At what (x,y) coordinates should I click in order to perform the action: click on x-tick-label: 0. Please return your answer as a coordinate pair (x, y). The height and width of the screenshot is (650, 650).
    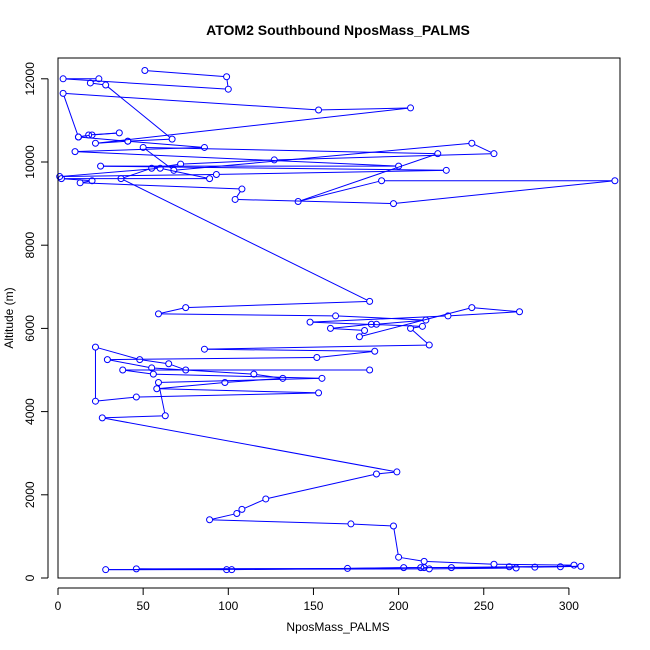
    Looking at the image, I should click on (58, 606).